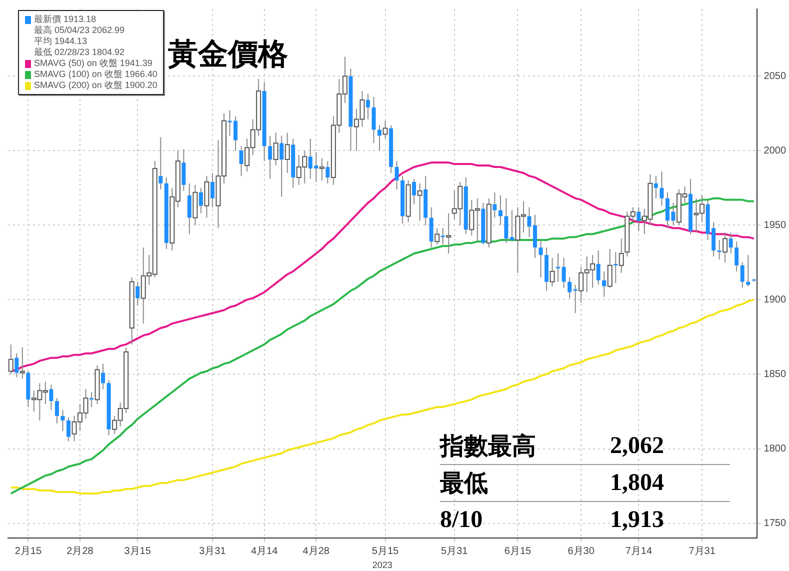 Image resolution: width=789 pixels, height=571 pixels. What do you see at coordinates (79, 30) in the screenshot?
I see `annotation: 最高 05/04/23 2062.99` at bounding box center [79, 30].